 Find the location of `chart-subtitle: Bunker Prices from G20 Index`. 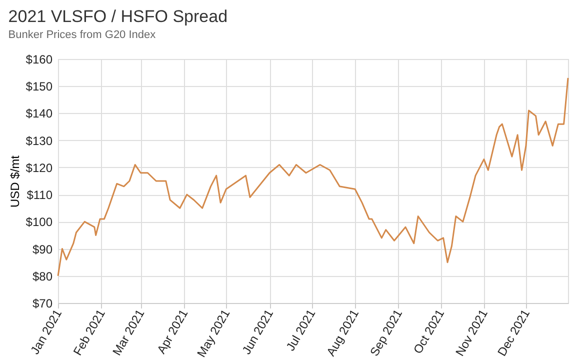

chart-subtitle: Bunker Prices from G20 Index is located at coordinates (82, 35).